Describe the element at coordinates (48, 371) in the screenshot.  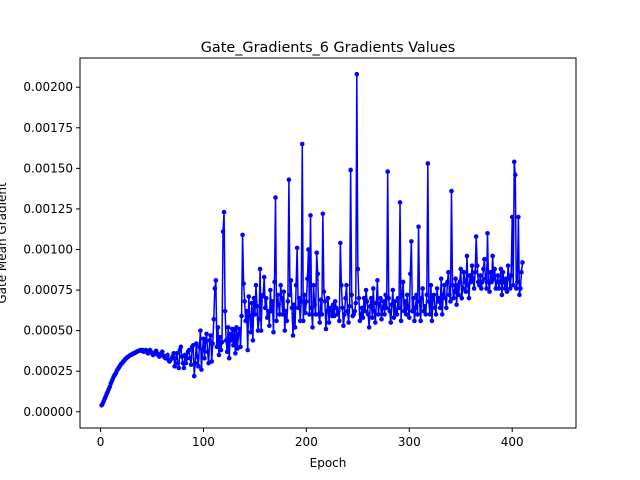
I see `y-tick-label: 0.00025` at that location.